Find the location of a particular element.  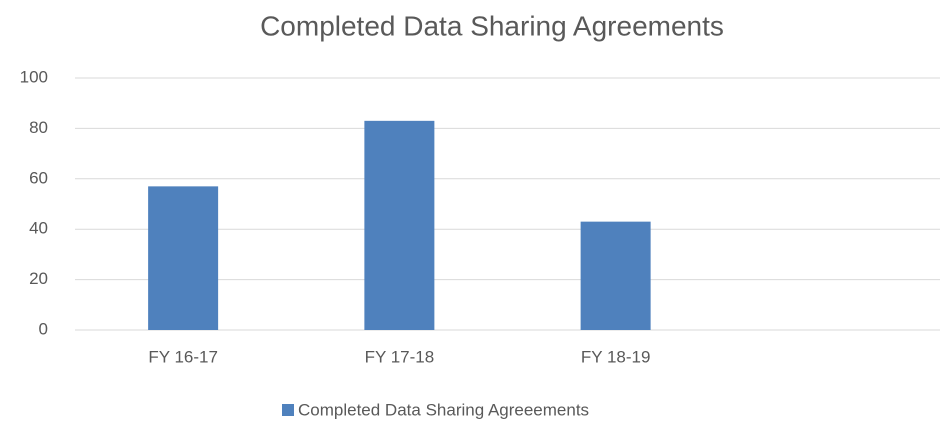

chart-title: Completed Data Sharing Agreements is located at coordinates (492, 25).